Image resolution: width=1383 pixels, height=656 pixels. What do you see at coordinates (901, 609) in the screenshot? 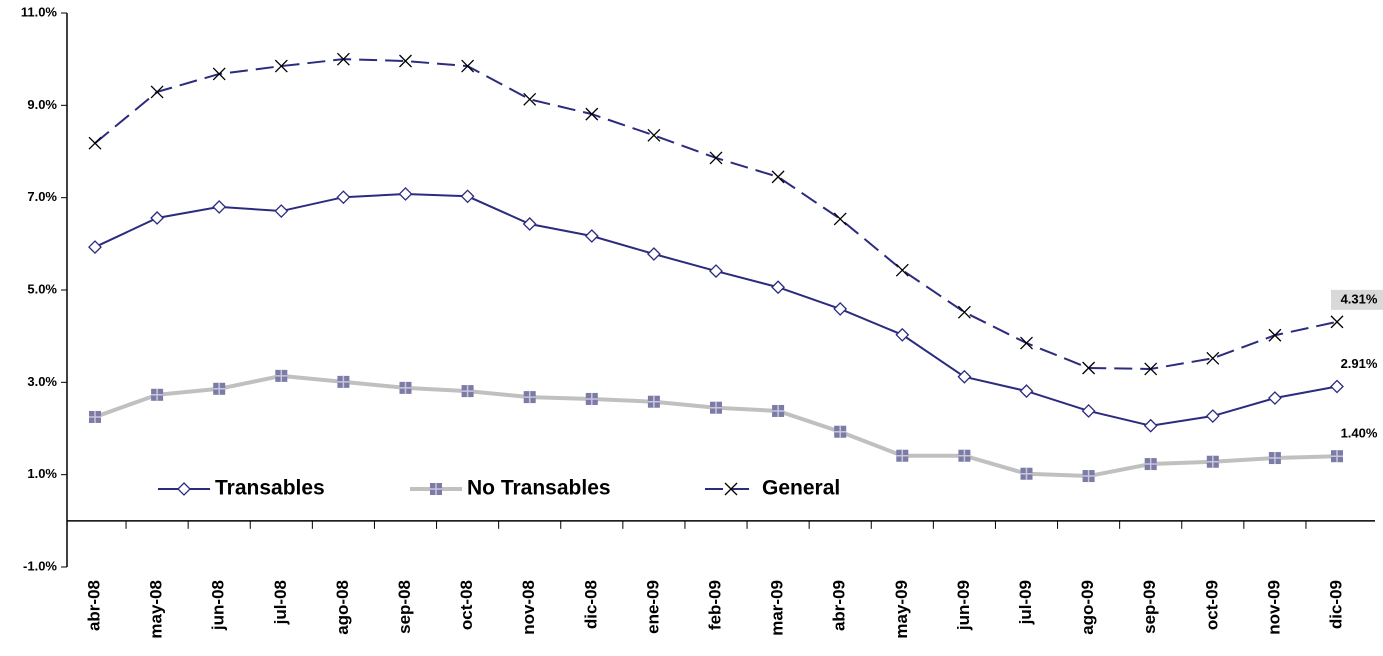
I see `x-tick-label: may-09` at bounding box center [901, 609].